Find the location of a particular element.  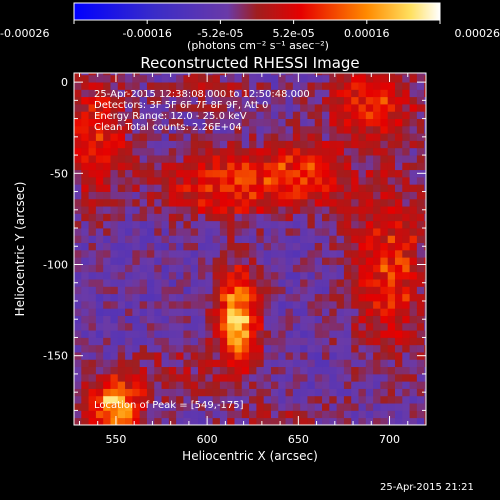

x-axis-label: Heliocentric X (arcsec) is located at coordinates (250, 456).